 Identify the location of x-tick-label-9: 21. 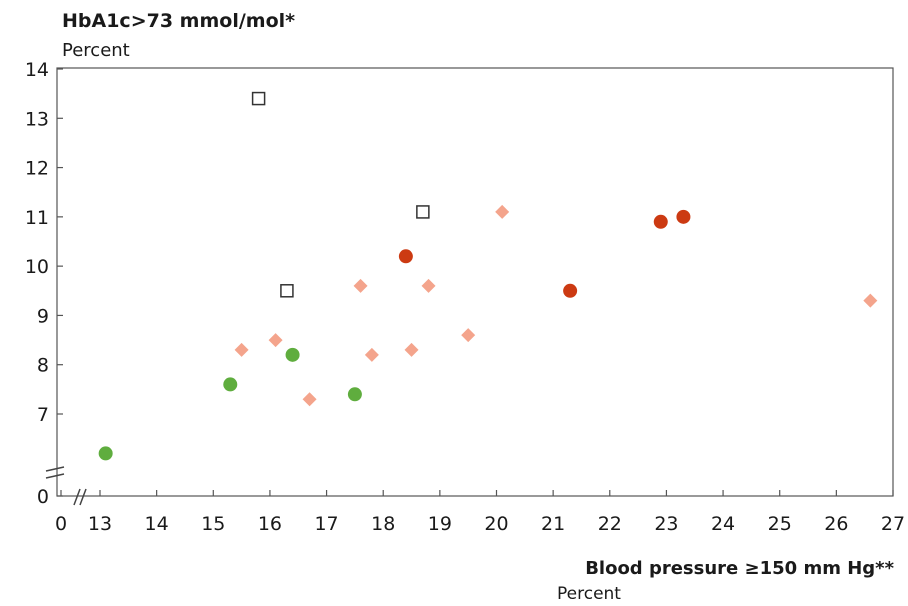
(553, 524).